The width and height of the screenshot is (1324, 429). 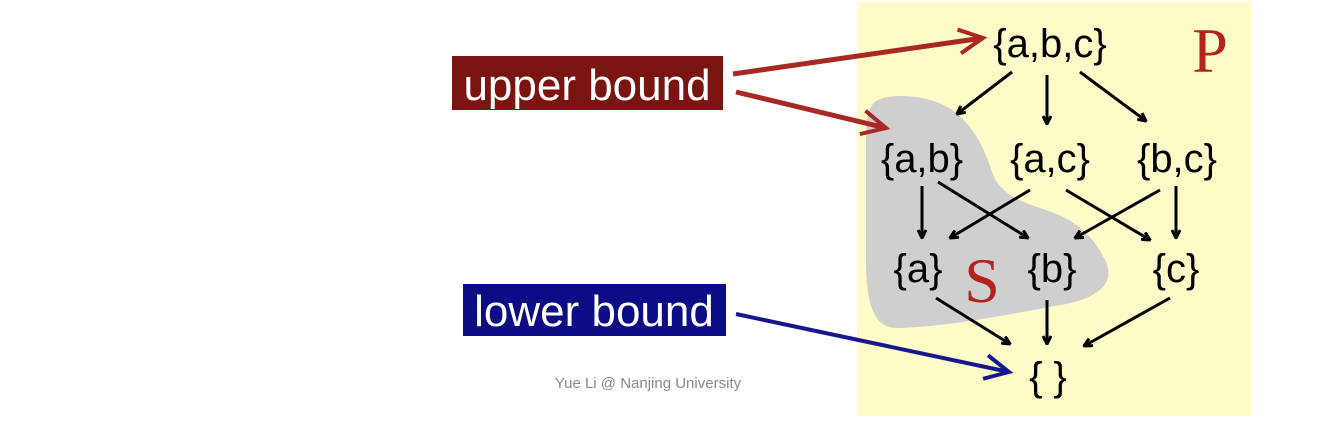 I want to click on lower-bound-label-box, so click(x=594, y=310).